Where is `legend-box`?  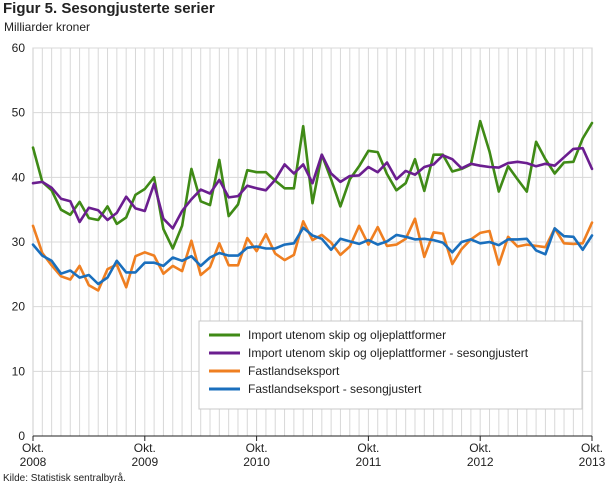
legend-box is located at coordinates (390, 365).